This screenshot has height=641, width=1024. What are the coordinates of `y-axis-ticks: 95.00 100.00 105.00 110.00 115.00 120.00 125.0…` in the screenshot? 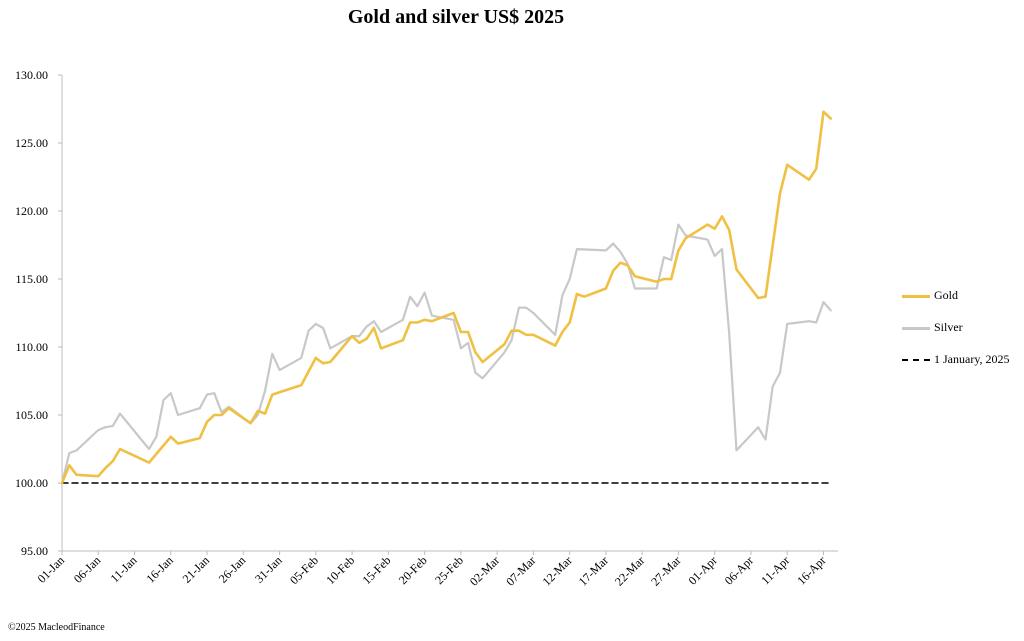 It's located at (38, 313).